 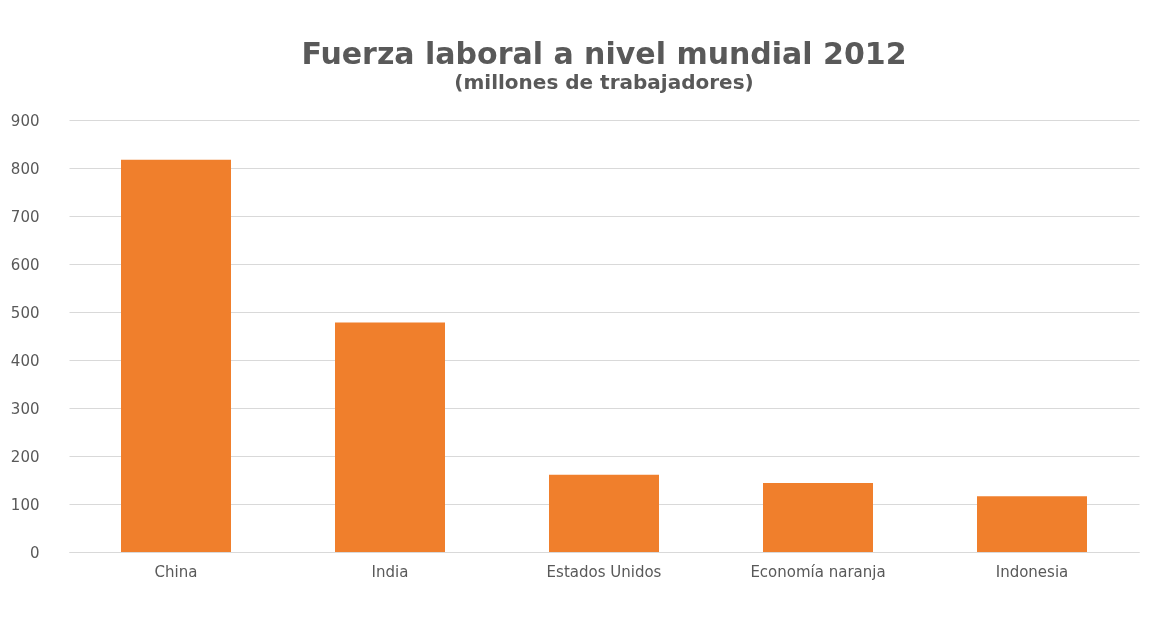 What do you see at coordinates (25, 408) in the screenshot?
I see `y-tick-label: 300` at bounding box center [25, 408].